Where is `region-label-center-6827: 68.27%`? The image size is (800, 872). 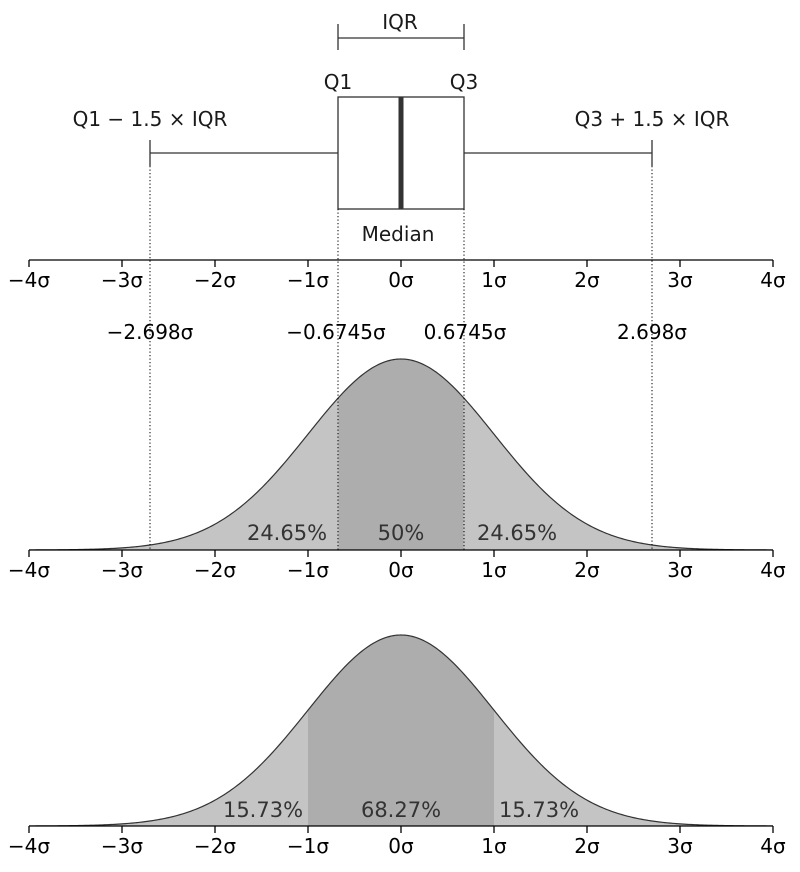 region-label-center-6827: 68.27% is located at coordinates (401, 810).